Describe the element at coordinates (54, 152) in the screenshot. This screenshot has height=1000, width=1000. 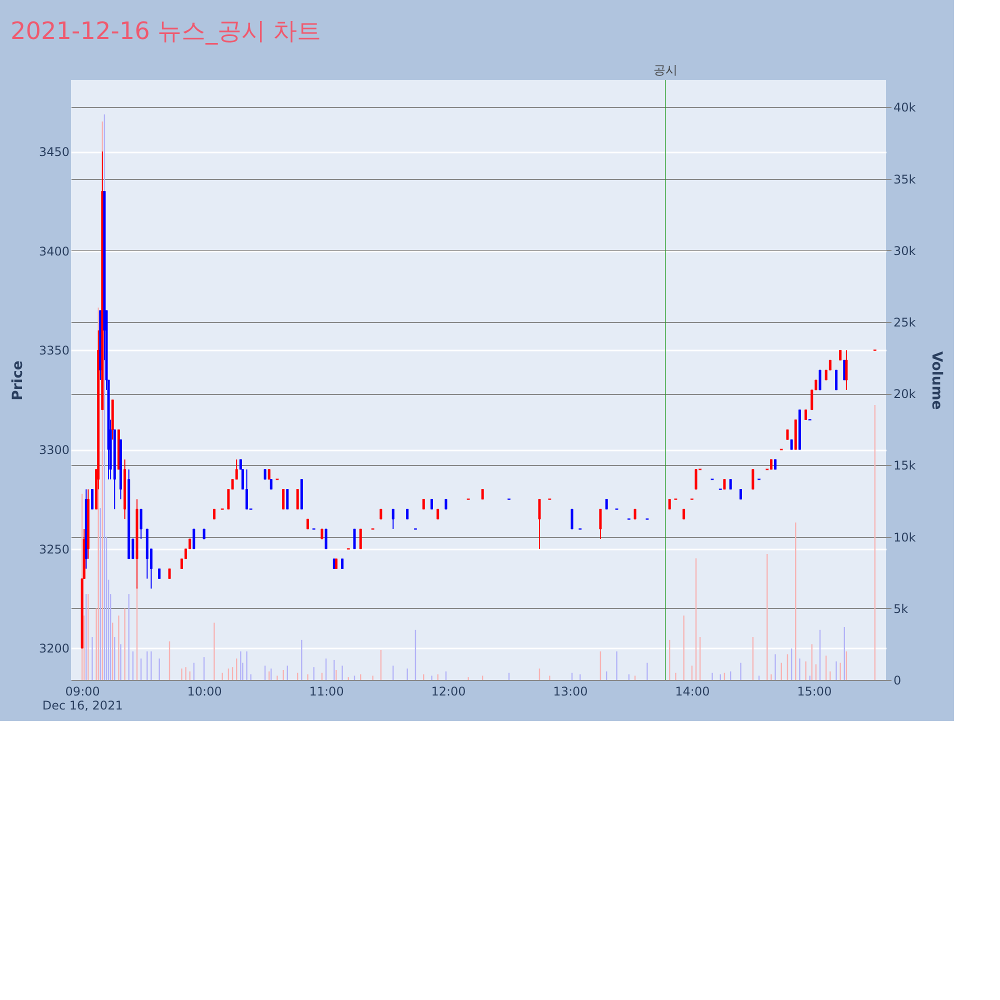
I see `y-tick-label: 3450` at that location.